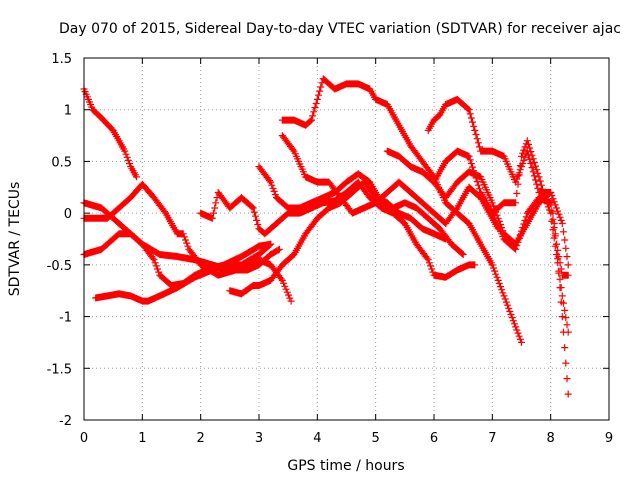 The width and height of the screenshot is (640, 480). What do you see at coordinates (68, 214) in the screenshot?
I see `y-tick-label: 0` at bounding box center [68, 214].